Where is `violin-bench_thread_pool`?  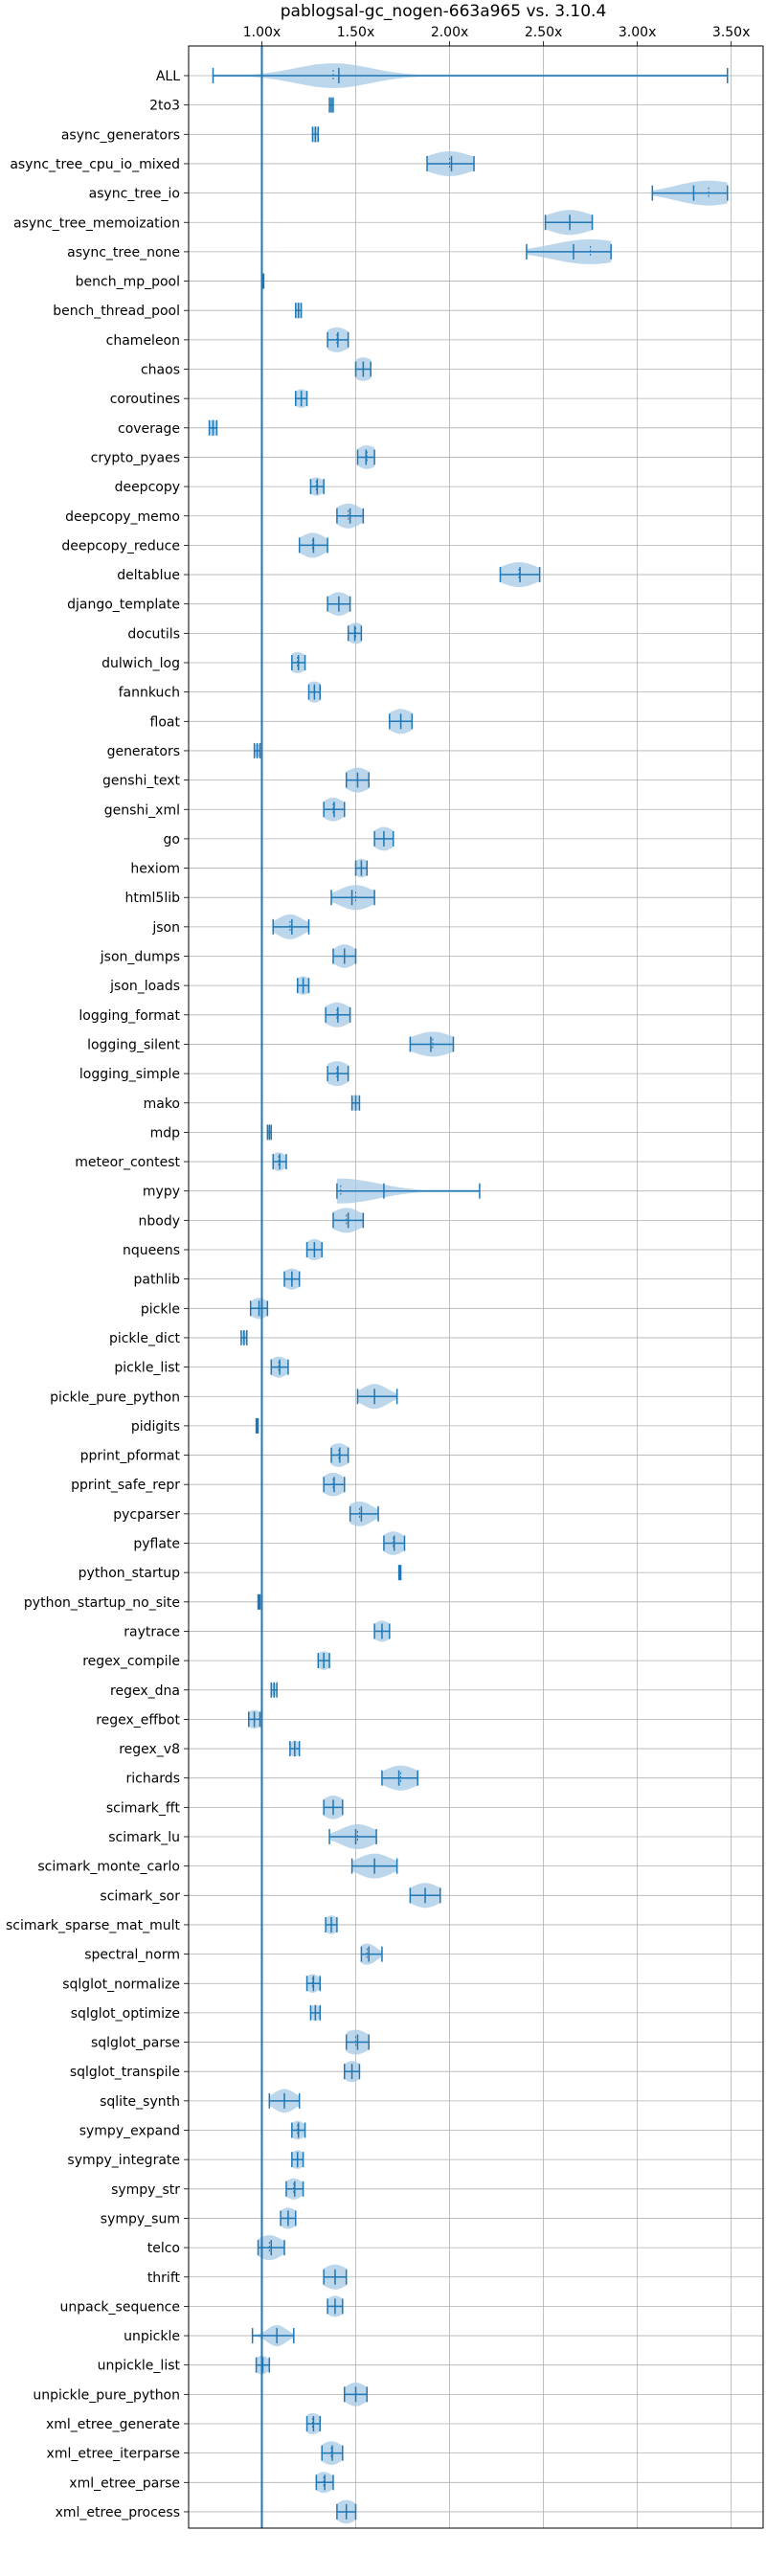
violin-bench_thread_pool is located at coordinates (299, 310).